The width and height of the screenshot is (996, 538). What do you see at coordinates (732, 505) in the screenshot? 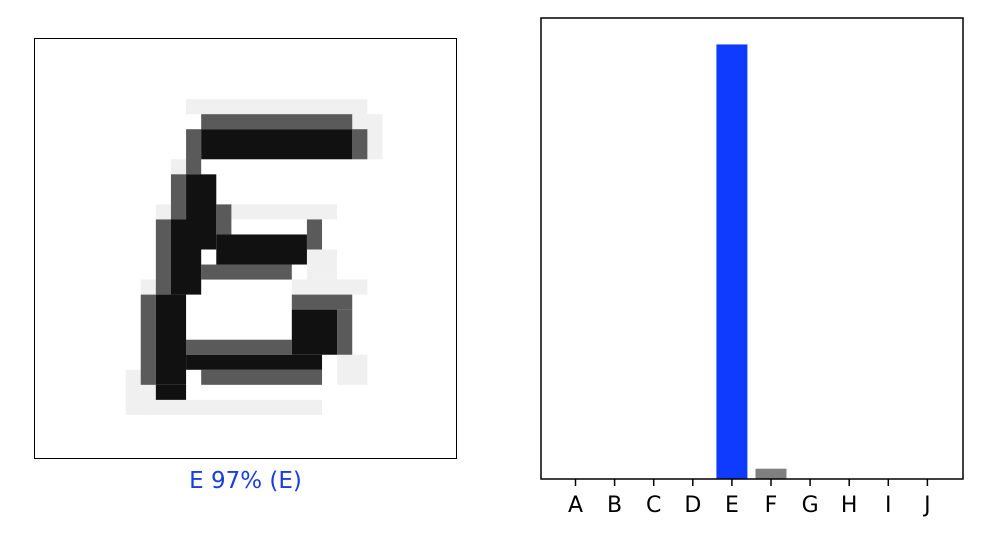
I see `x-tick-label-e: E` at bounding box center [732, 505].